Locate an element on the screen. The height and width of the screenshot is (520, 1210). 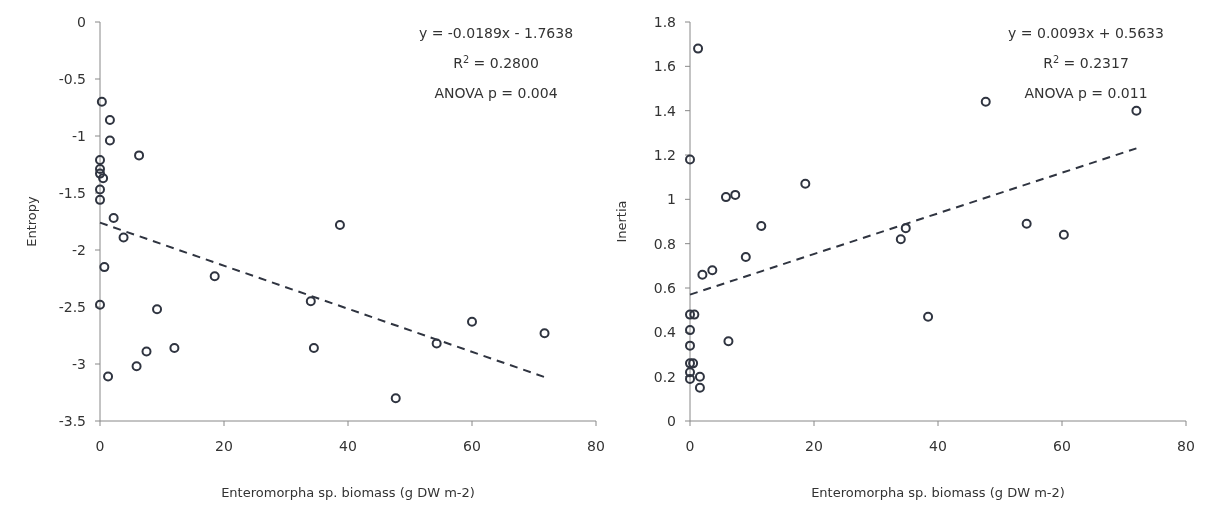
y-tick-label: 1.2 is located at coordinates (664, 155).